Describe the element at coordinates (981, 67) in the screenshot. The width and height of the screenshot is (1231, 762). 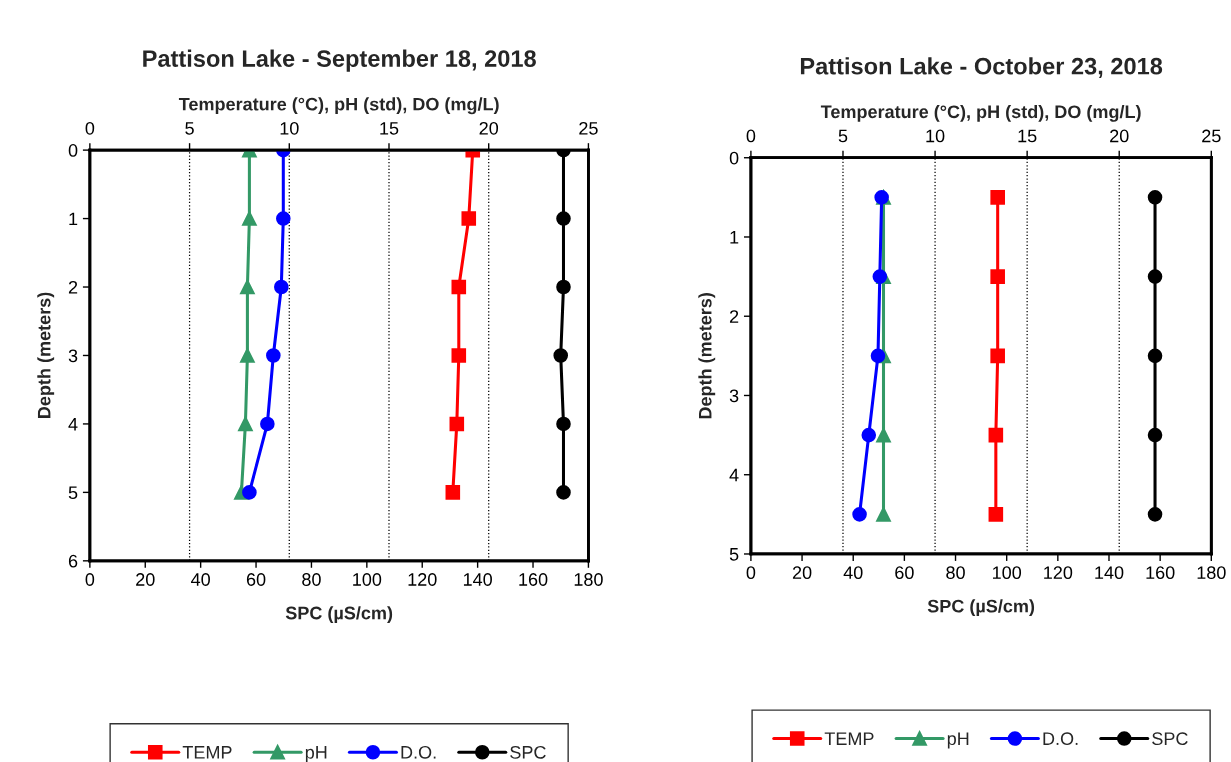
I see `chart-title: Pattison Lake - October 23, 2018` at that location.